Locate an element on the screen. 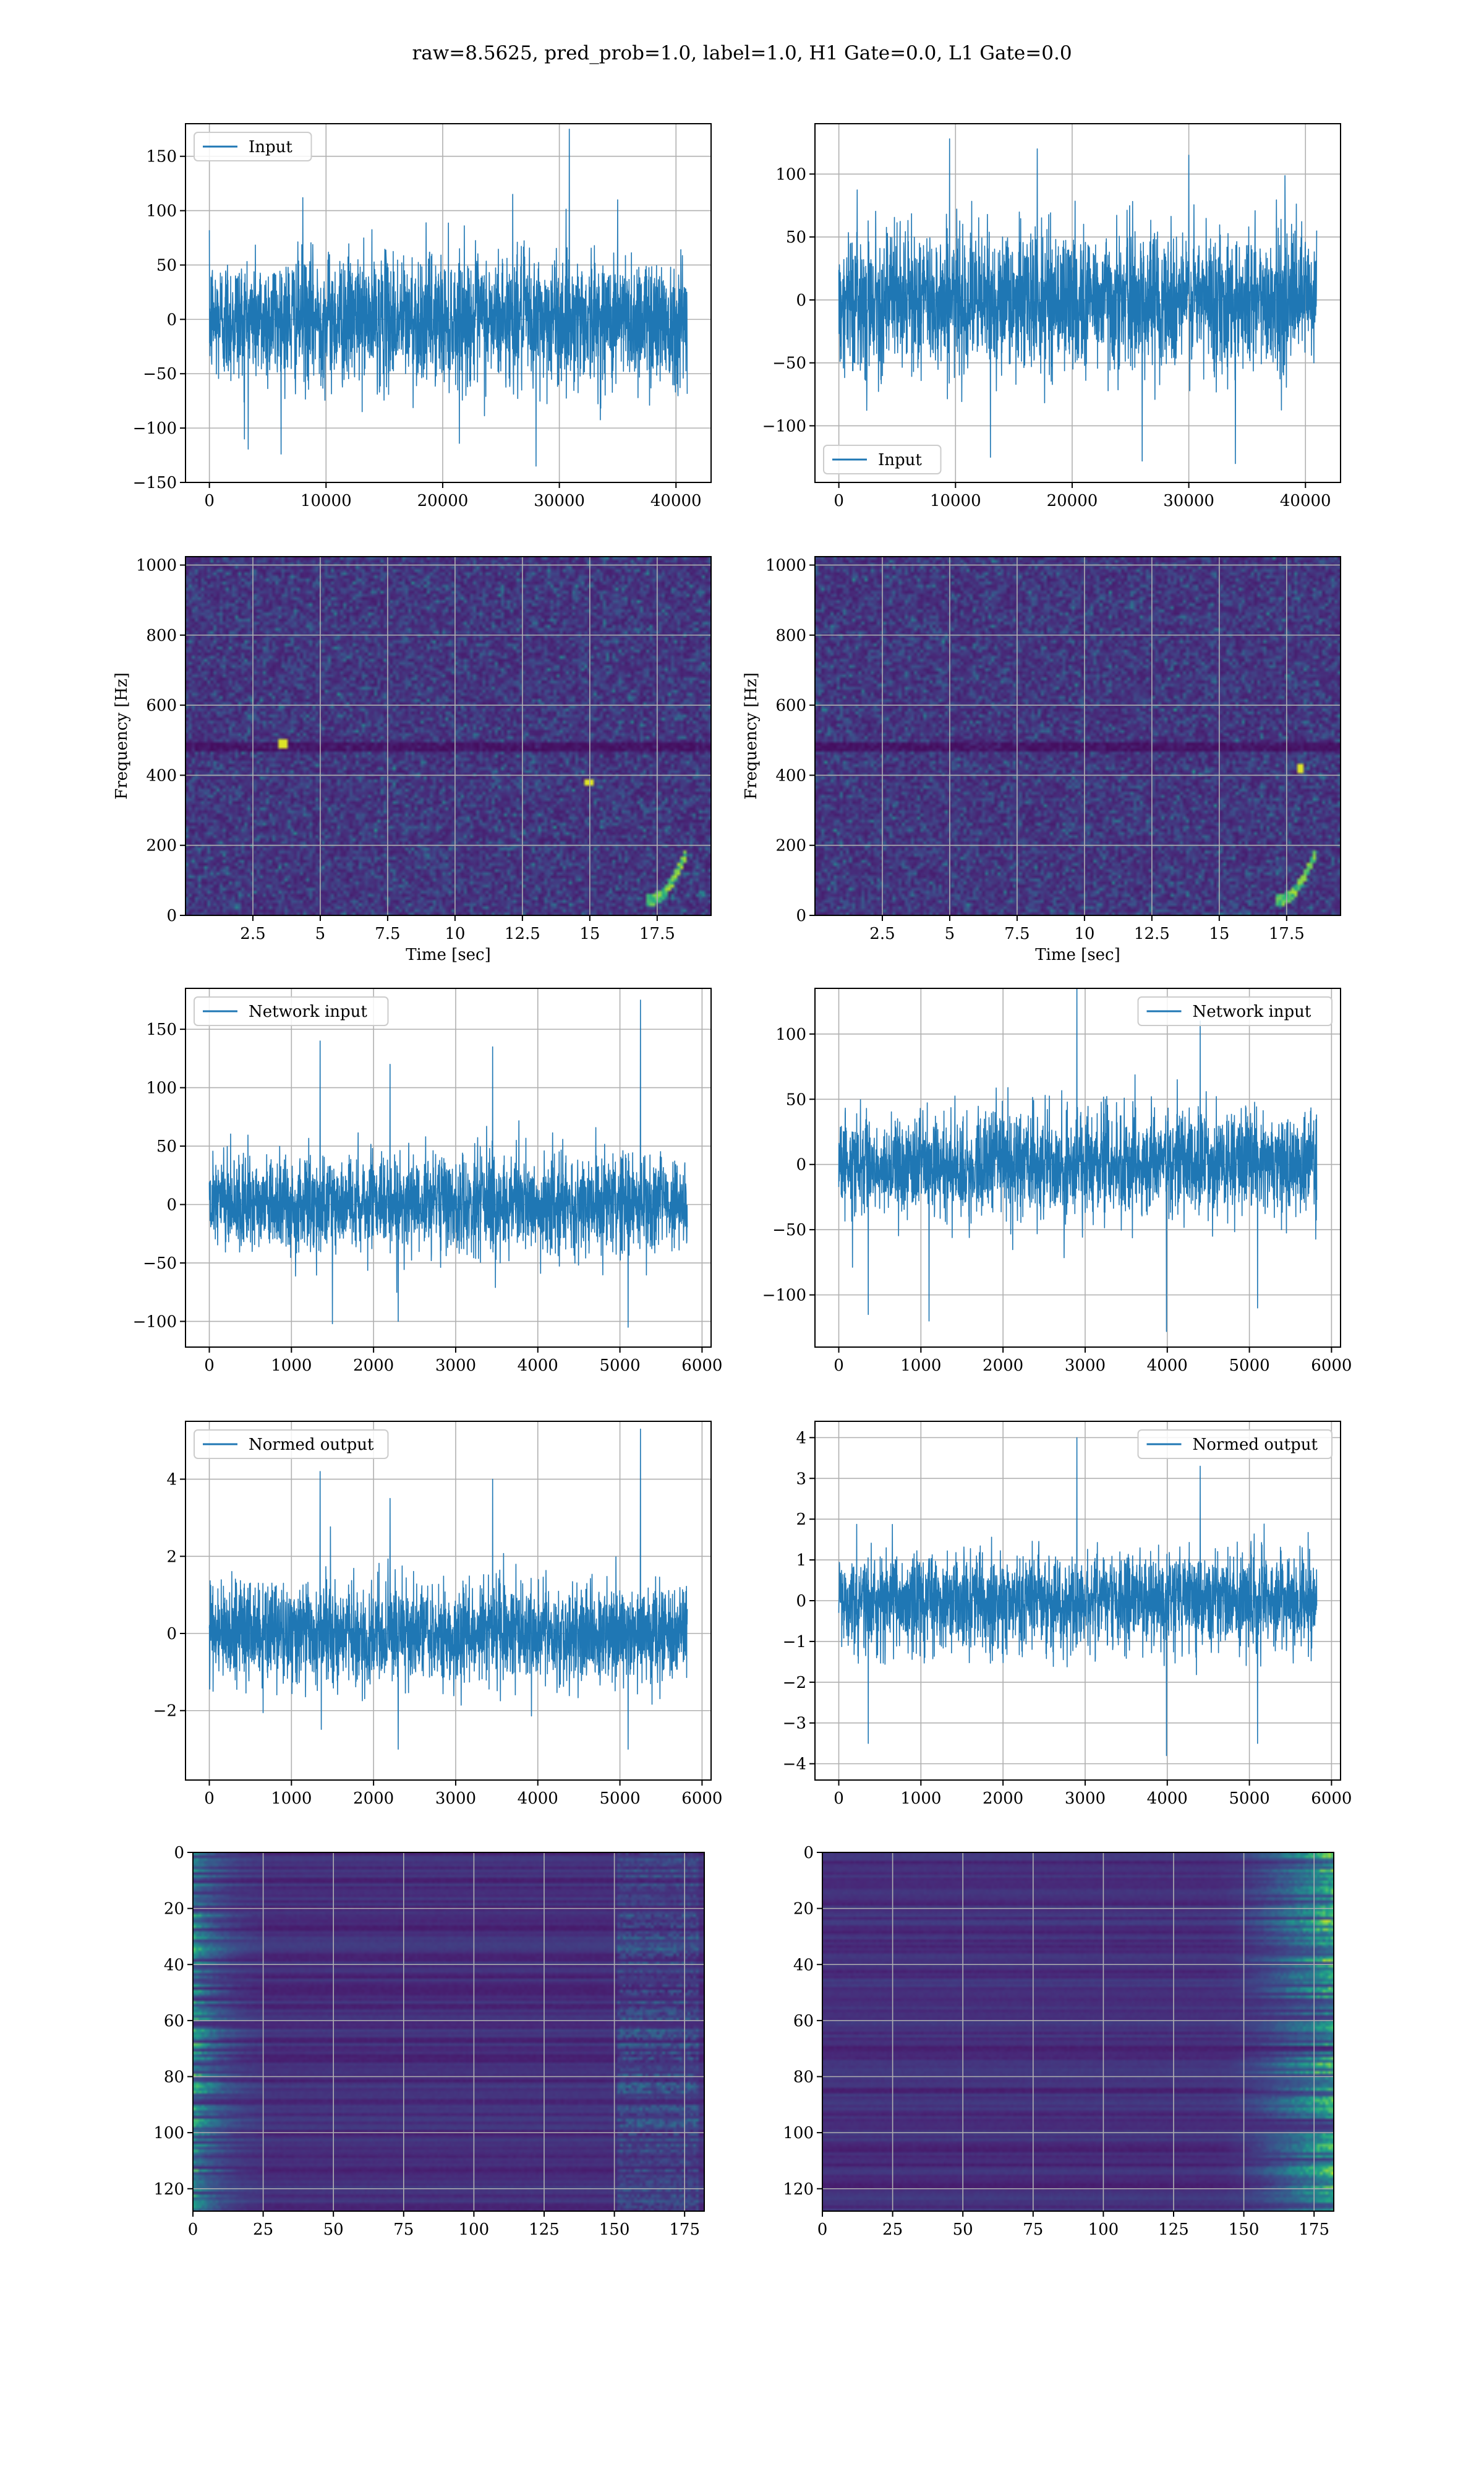 The width and height of the screenshot is (1484, 2474). l1-input-ytick-label-3: 50 is located at coordinates (796, 238).